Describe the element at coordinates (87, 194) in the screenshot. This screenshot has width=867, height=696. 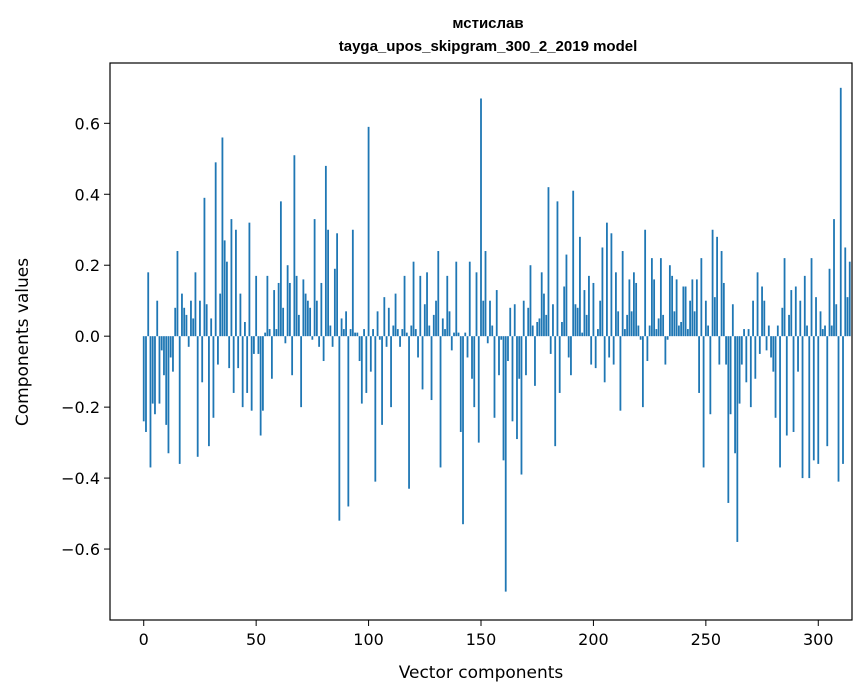
I see `y-tick-label: 0.4` at that location.